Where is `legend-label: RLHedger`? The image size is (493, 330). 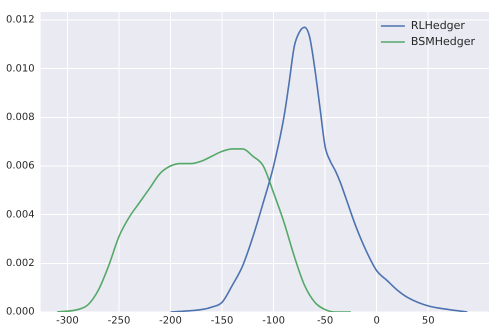
legend-label: RLHedger is located at coordinates (438, 25).